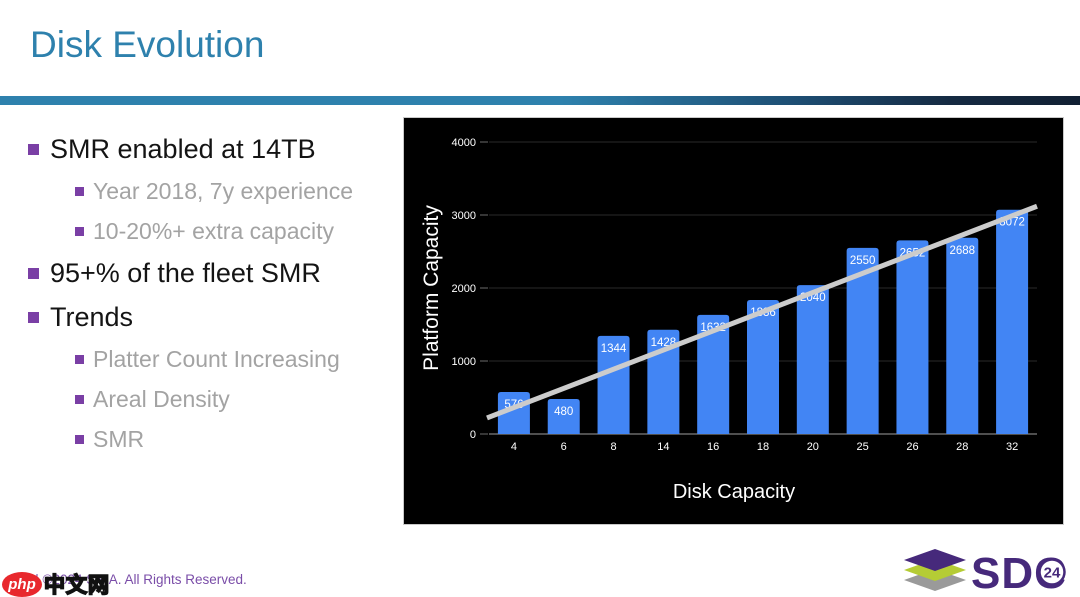  I want to click on bullet-item-label: 95+% of the fleet SMR, so click(185, 273).